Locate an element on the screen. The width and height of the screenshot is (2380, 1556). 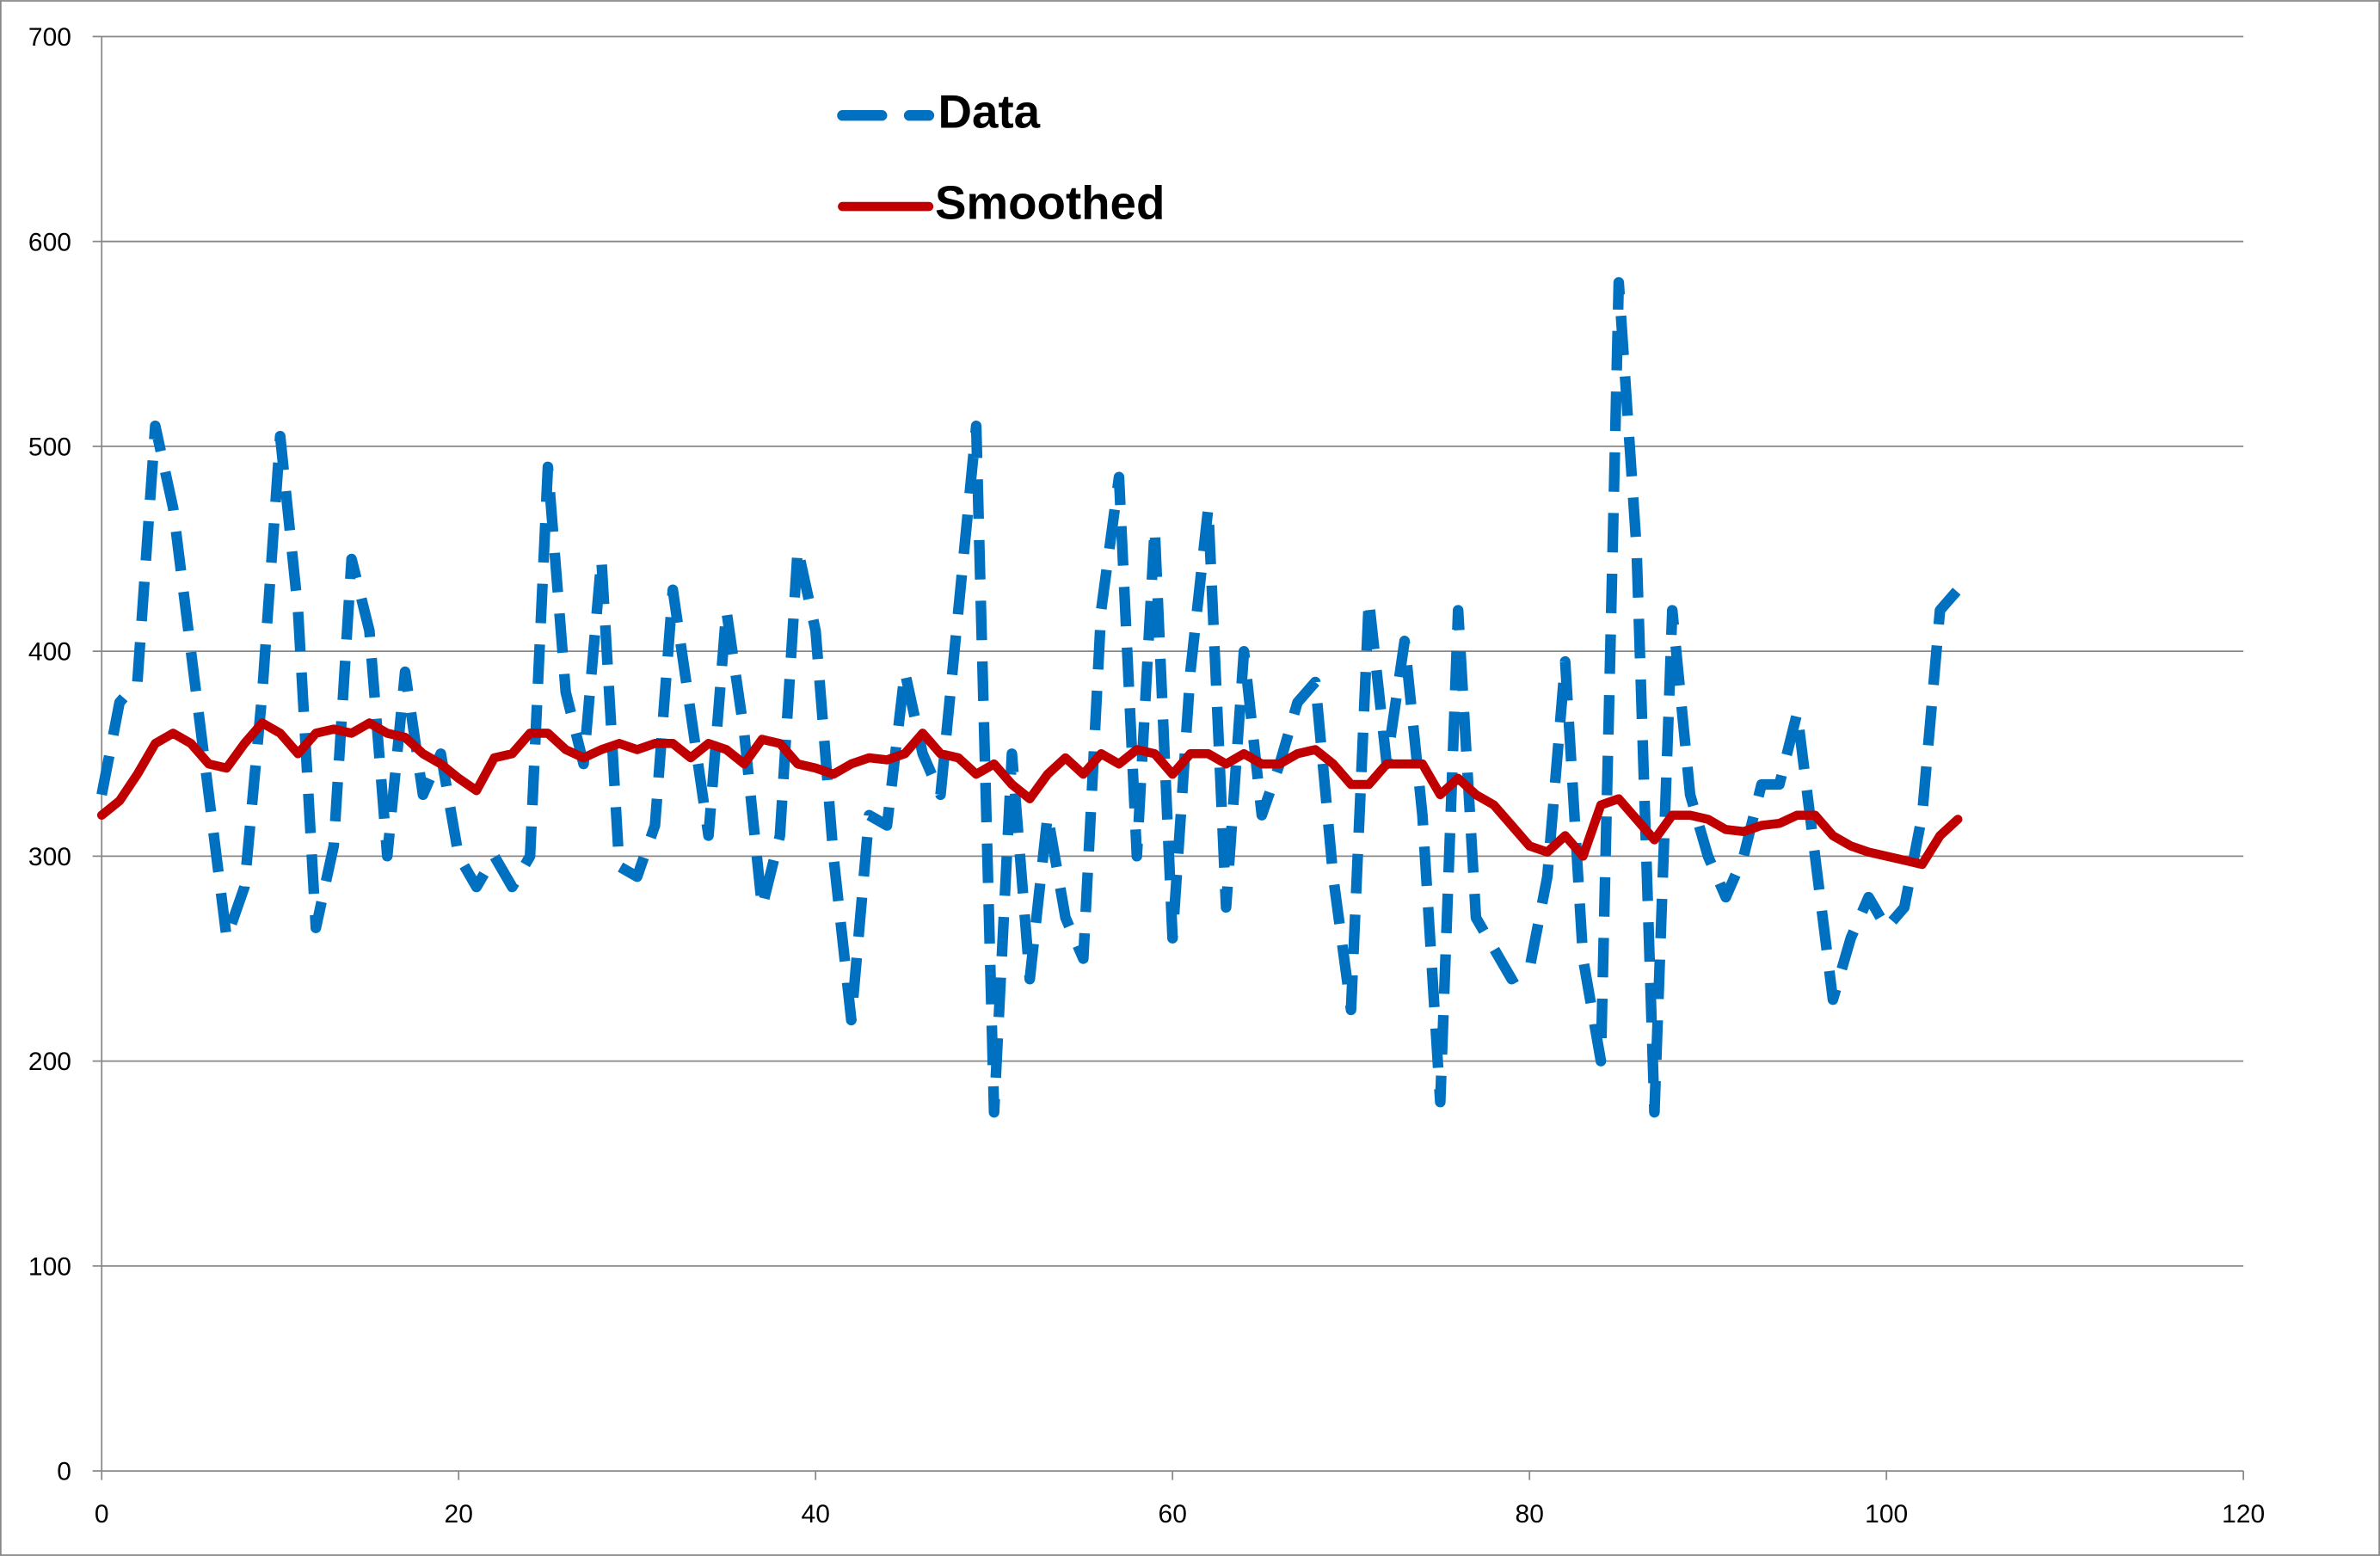
y-tick-label: 300 is located at coordinates (49, 857).